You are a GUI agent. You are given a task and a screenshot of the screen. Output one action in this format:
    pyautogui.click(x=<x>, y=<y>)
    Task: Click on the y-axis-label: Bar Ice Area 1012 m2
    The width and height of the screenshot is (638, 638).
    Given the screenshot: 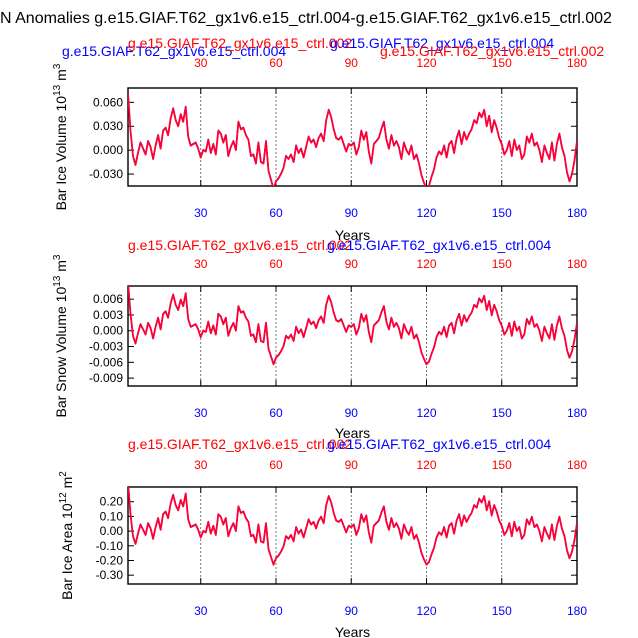 What is the action you would take?
    pyautogui.click(x=66, y=535)
    